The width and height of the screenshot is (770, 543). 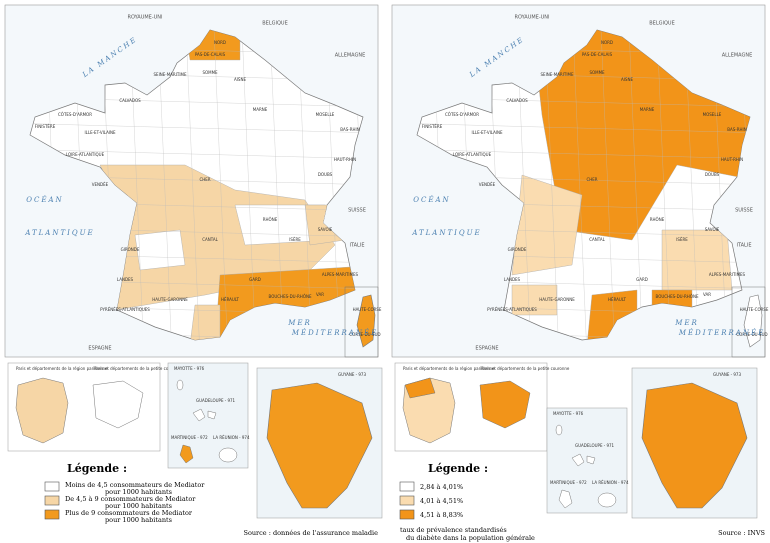 What do you see at coordinates (210, 54) in the screenshot?
I see `dept-label: PAS-DE-CALAIS` at bounding box center [210, 54].